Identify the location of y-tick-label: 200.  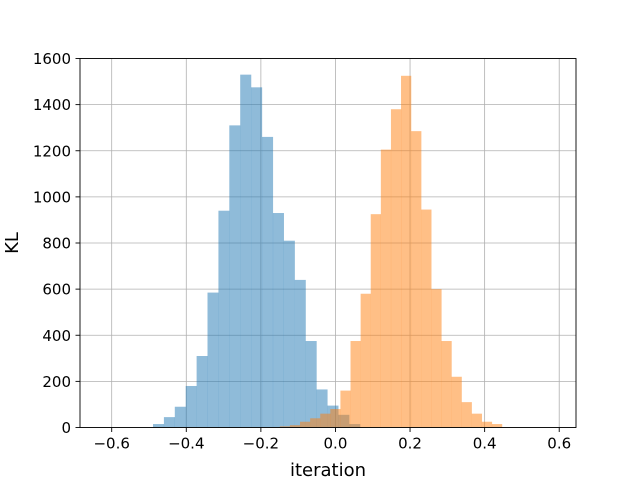
(56, 382).